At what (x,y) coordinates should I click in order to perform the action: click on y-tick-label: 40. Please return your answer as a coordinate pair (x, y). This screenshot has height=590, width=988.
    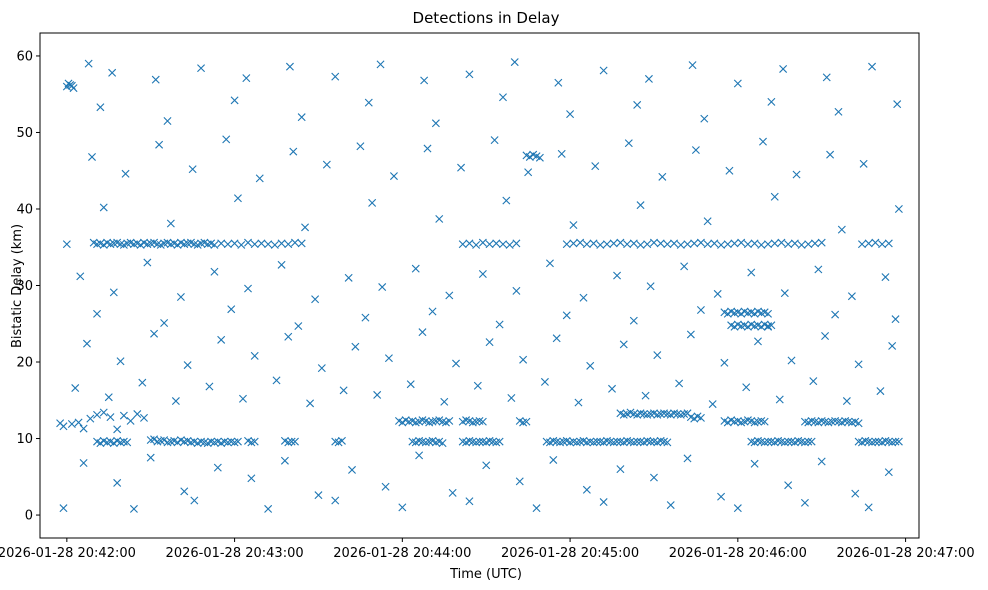
    Looking at the image, I should click on (24, 209).